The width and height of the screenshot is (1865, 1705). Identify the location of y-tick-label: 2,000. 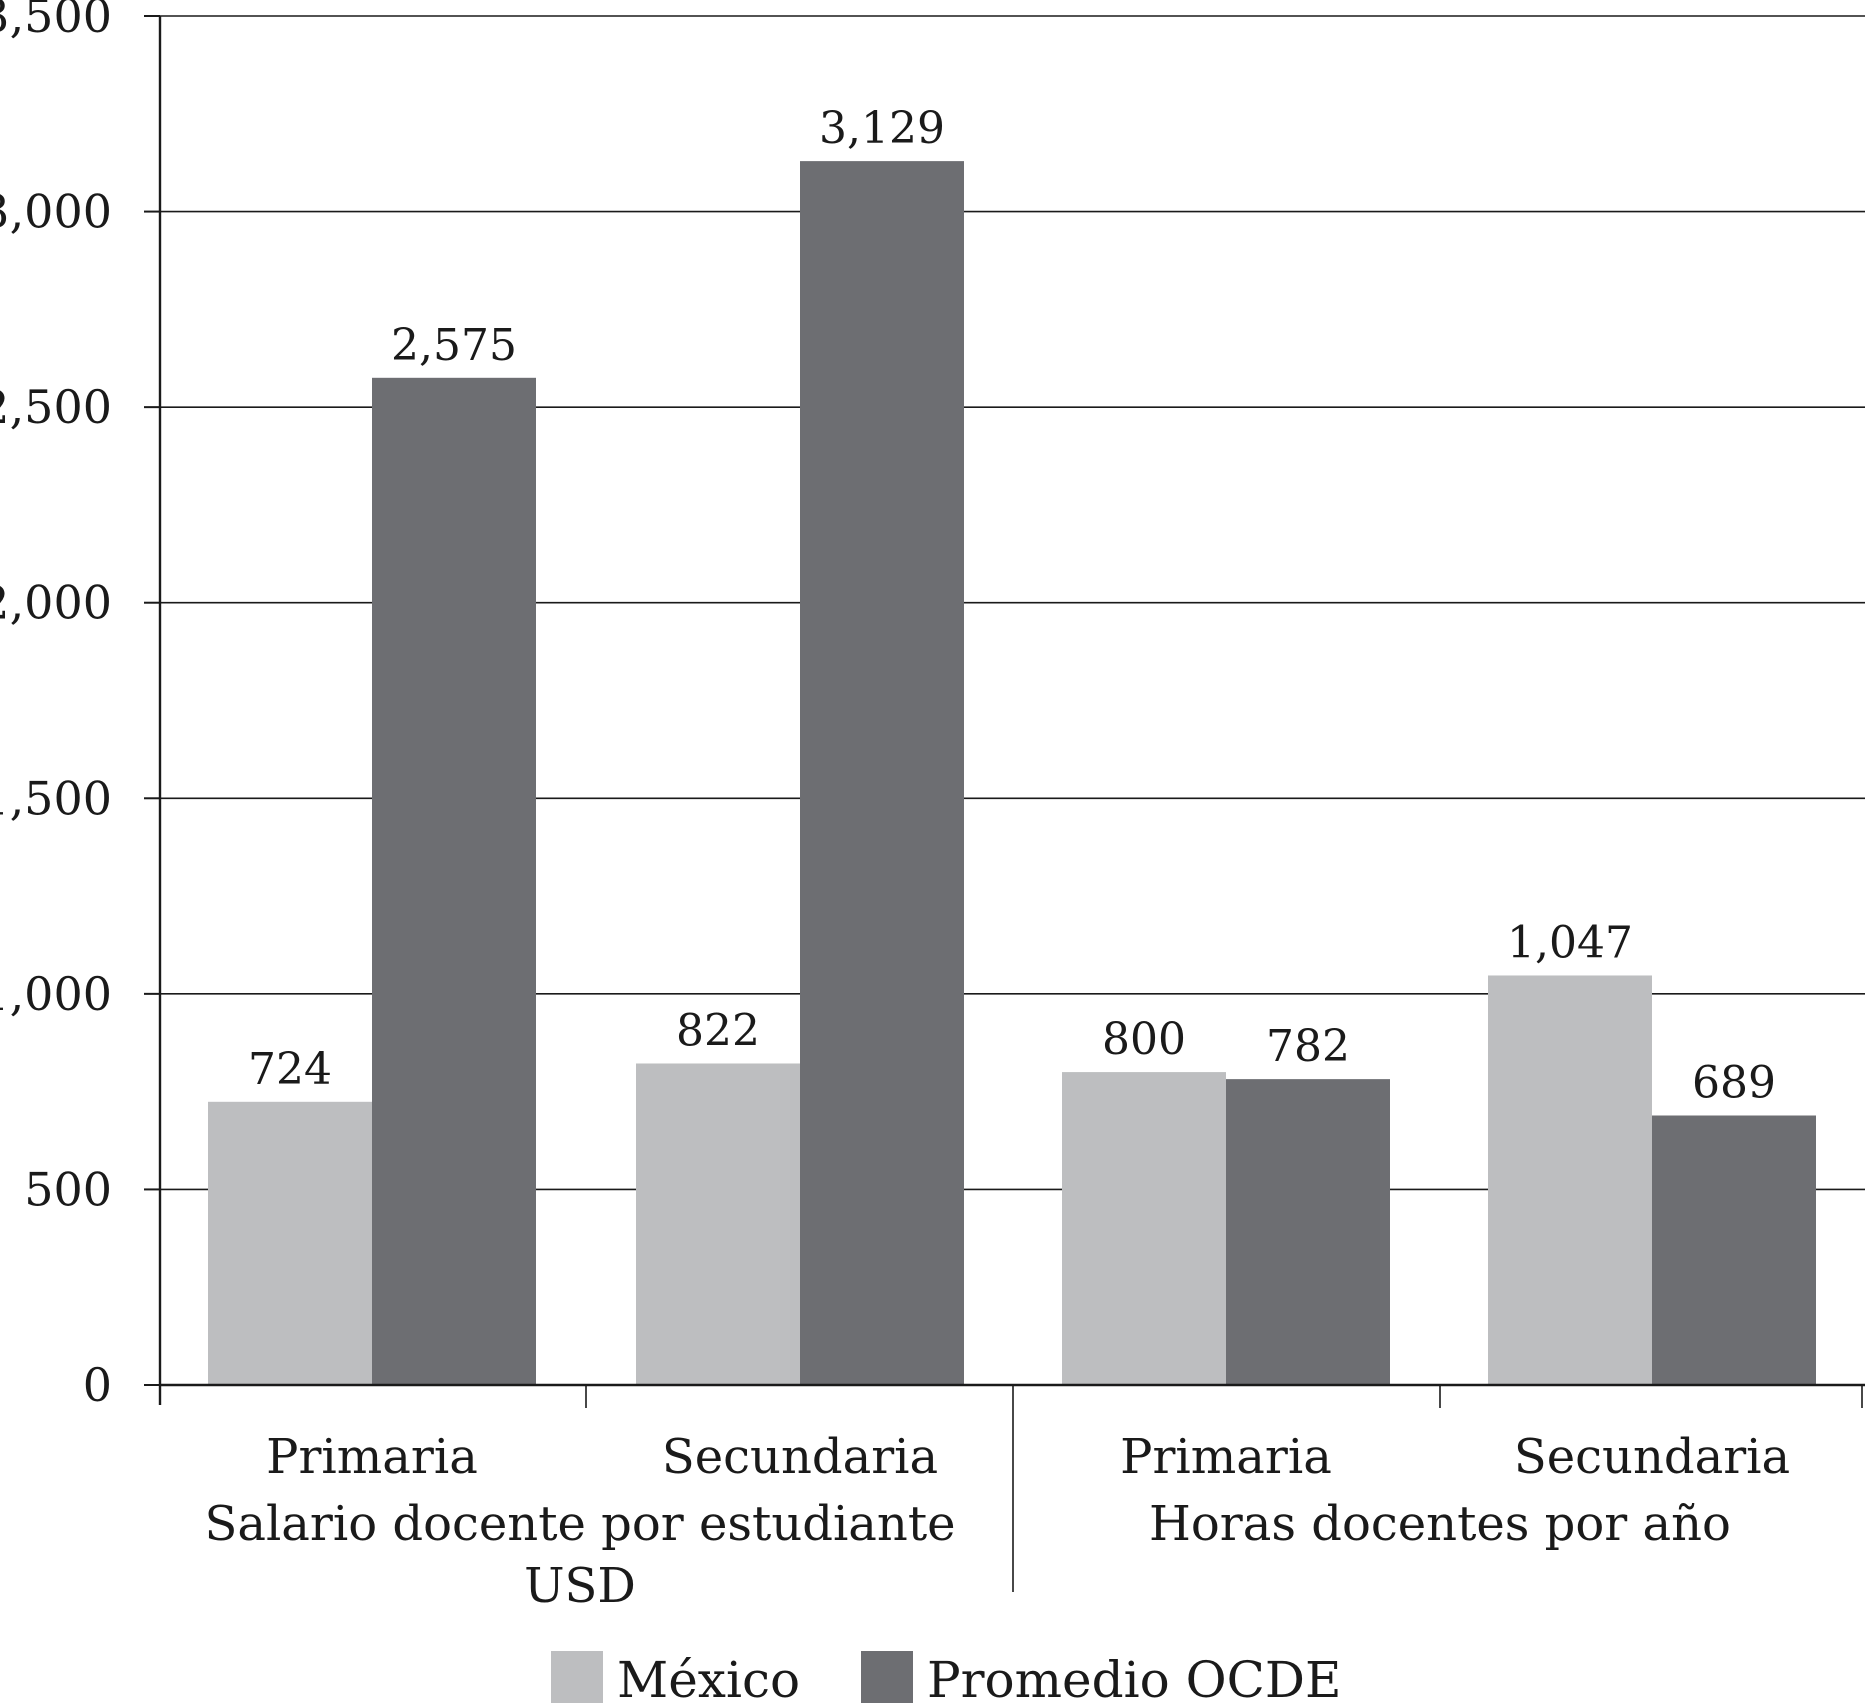
(56, 603).